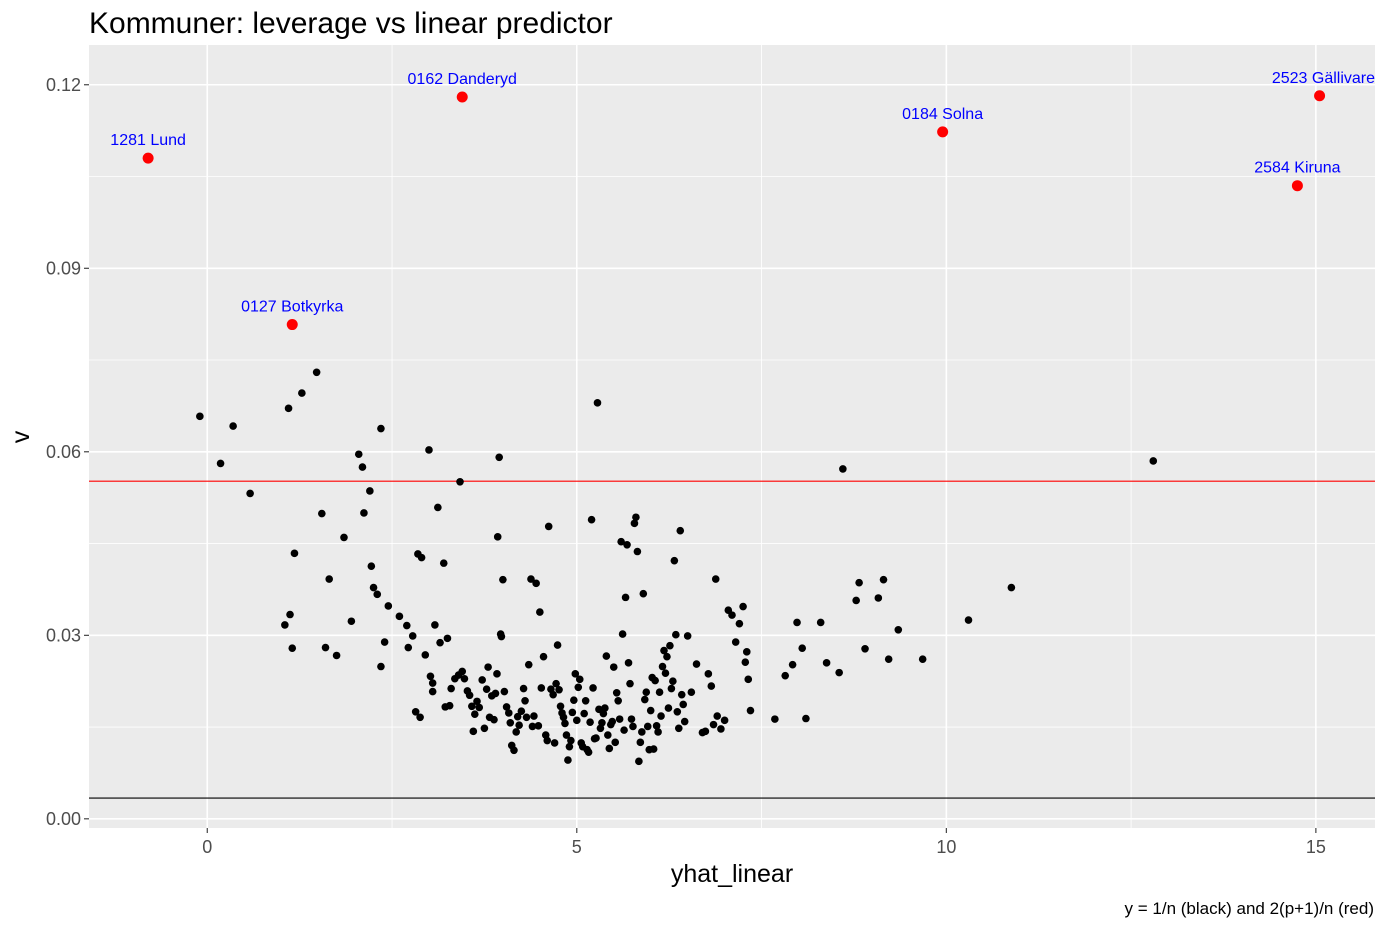  I want to click on point-label: 2523 Gällivare, so click(1323, 78).